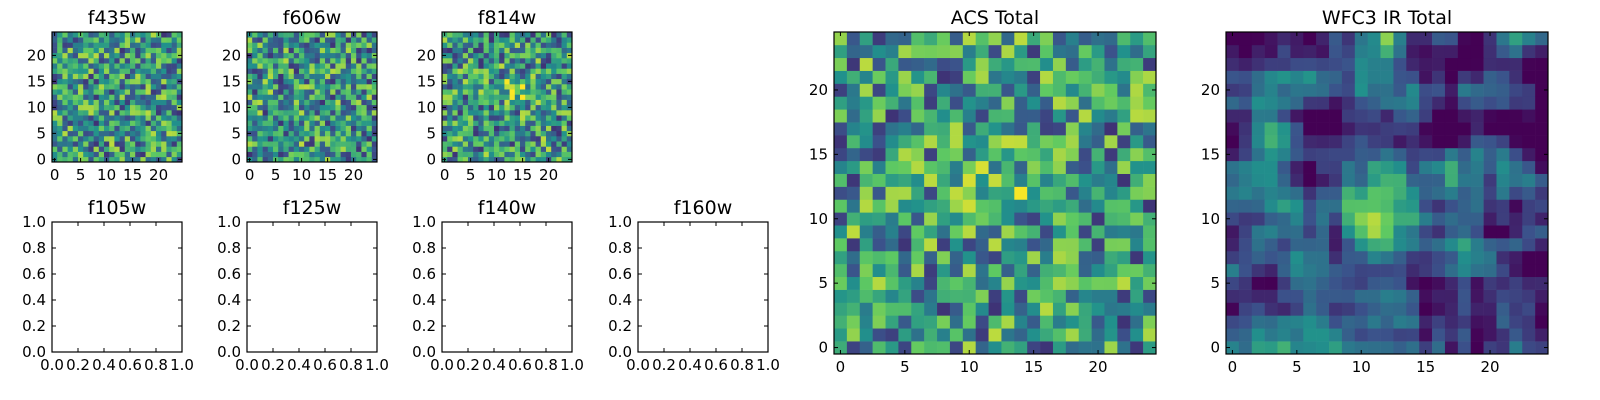 The image size is (1600, 400). Describe the element at coordinates (703, 208) in the screenshot. I see `panel-title: f160w` at that location.